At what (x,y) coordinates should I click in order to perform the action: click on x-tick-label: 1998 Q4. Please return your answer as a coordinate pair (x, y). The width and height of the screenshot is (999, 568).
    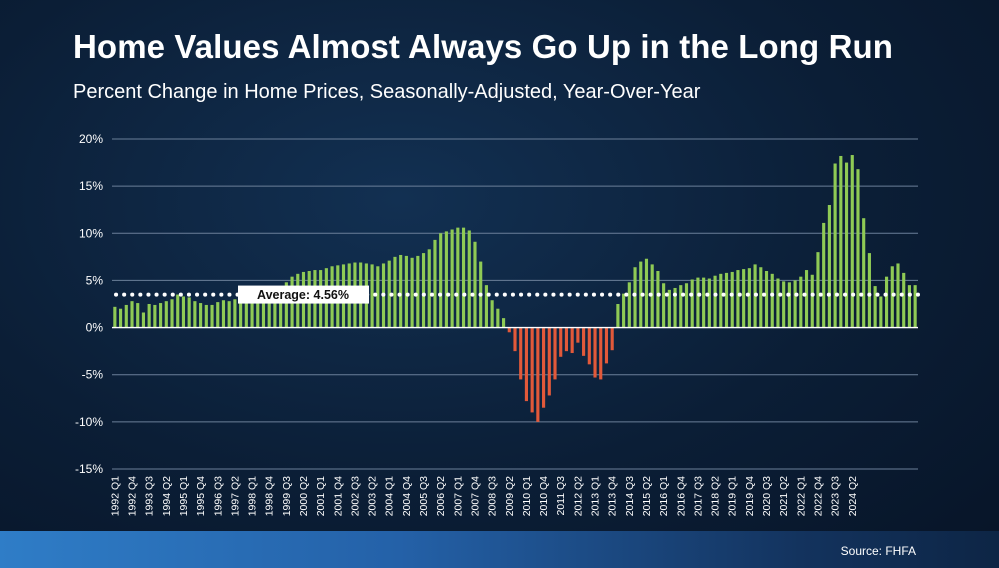
    Looking at the image, I should click on (270, 496).